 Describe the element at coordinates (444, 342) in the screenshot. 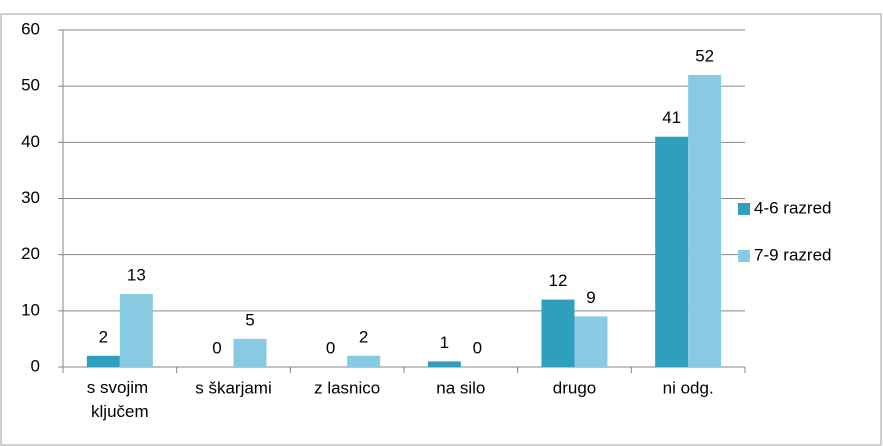

I see `data-label: 1` at that location.